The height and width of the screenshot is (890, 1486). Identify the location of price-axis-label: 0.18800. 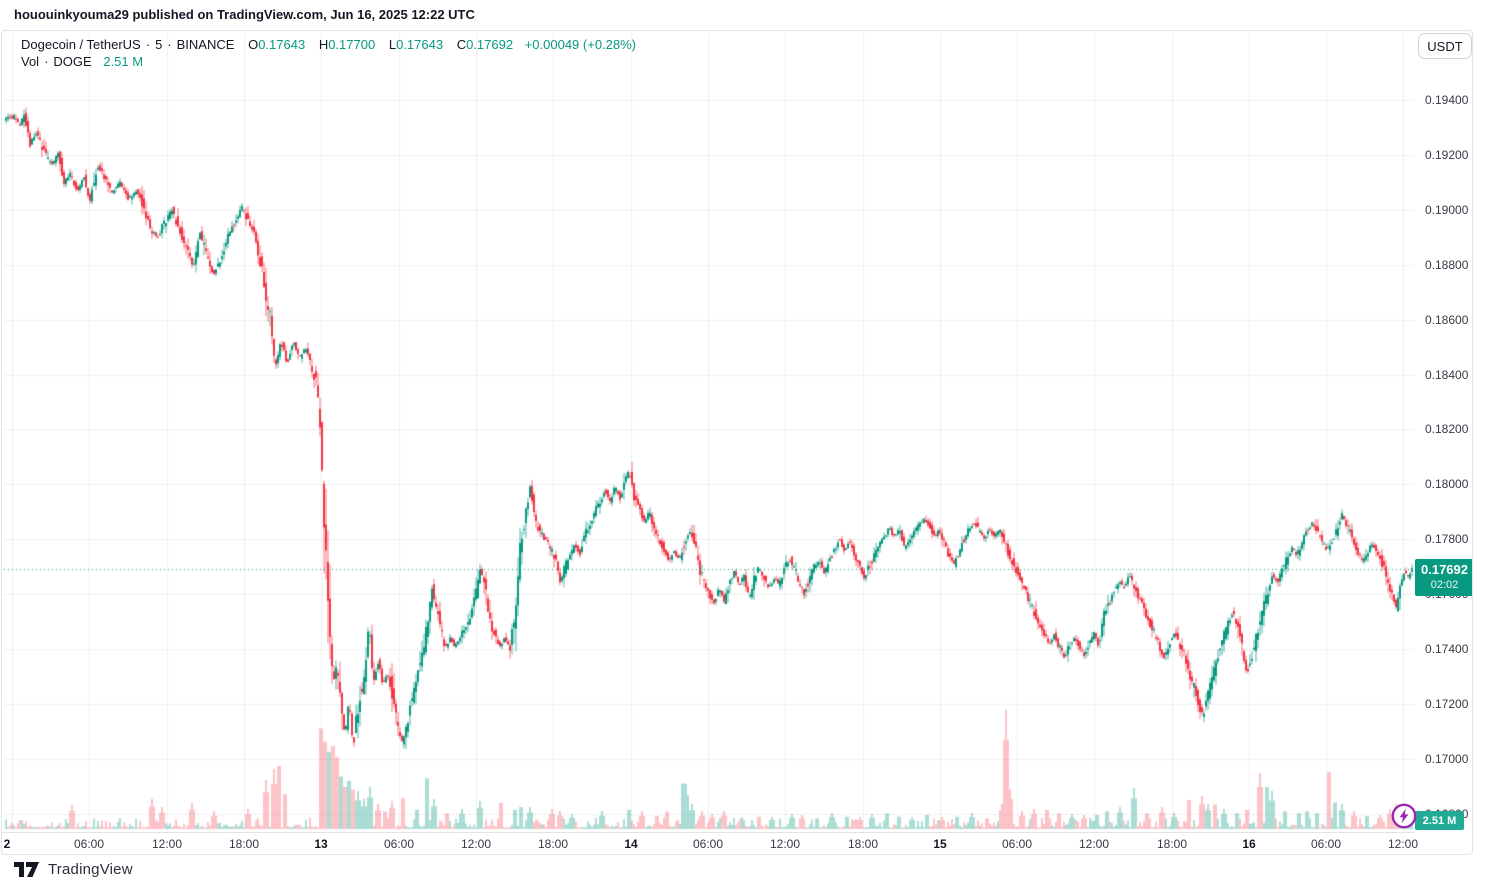
(1447, 265).